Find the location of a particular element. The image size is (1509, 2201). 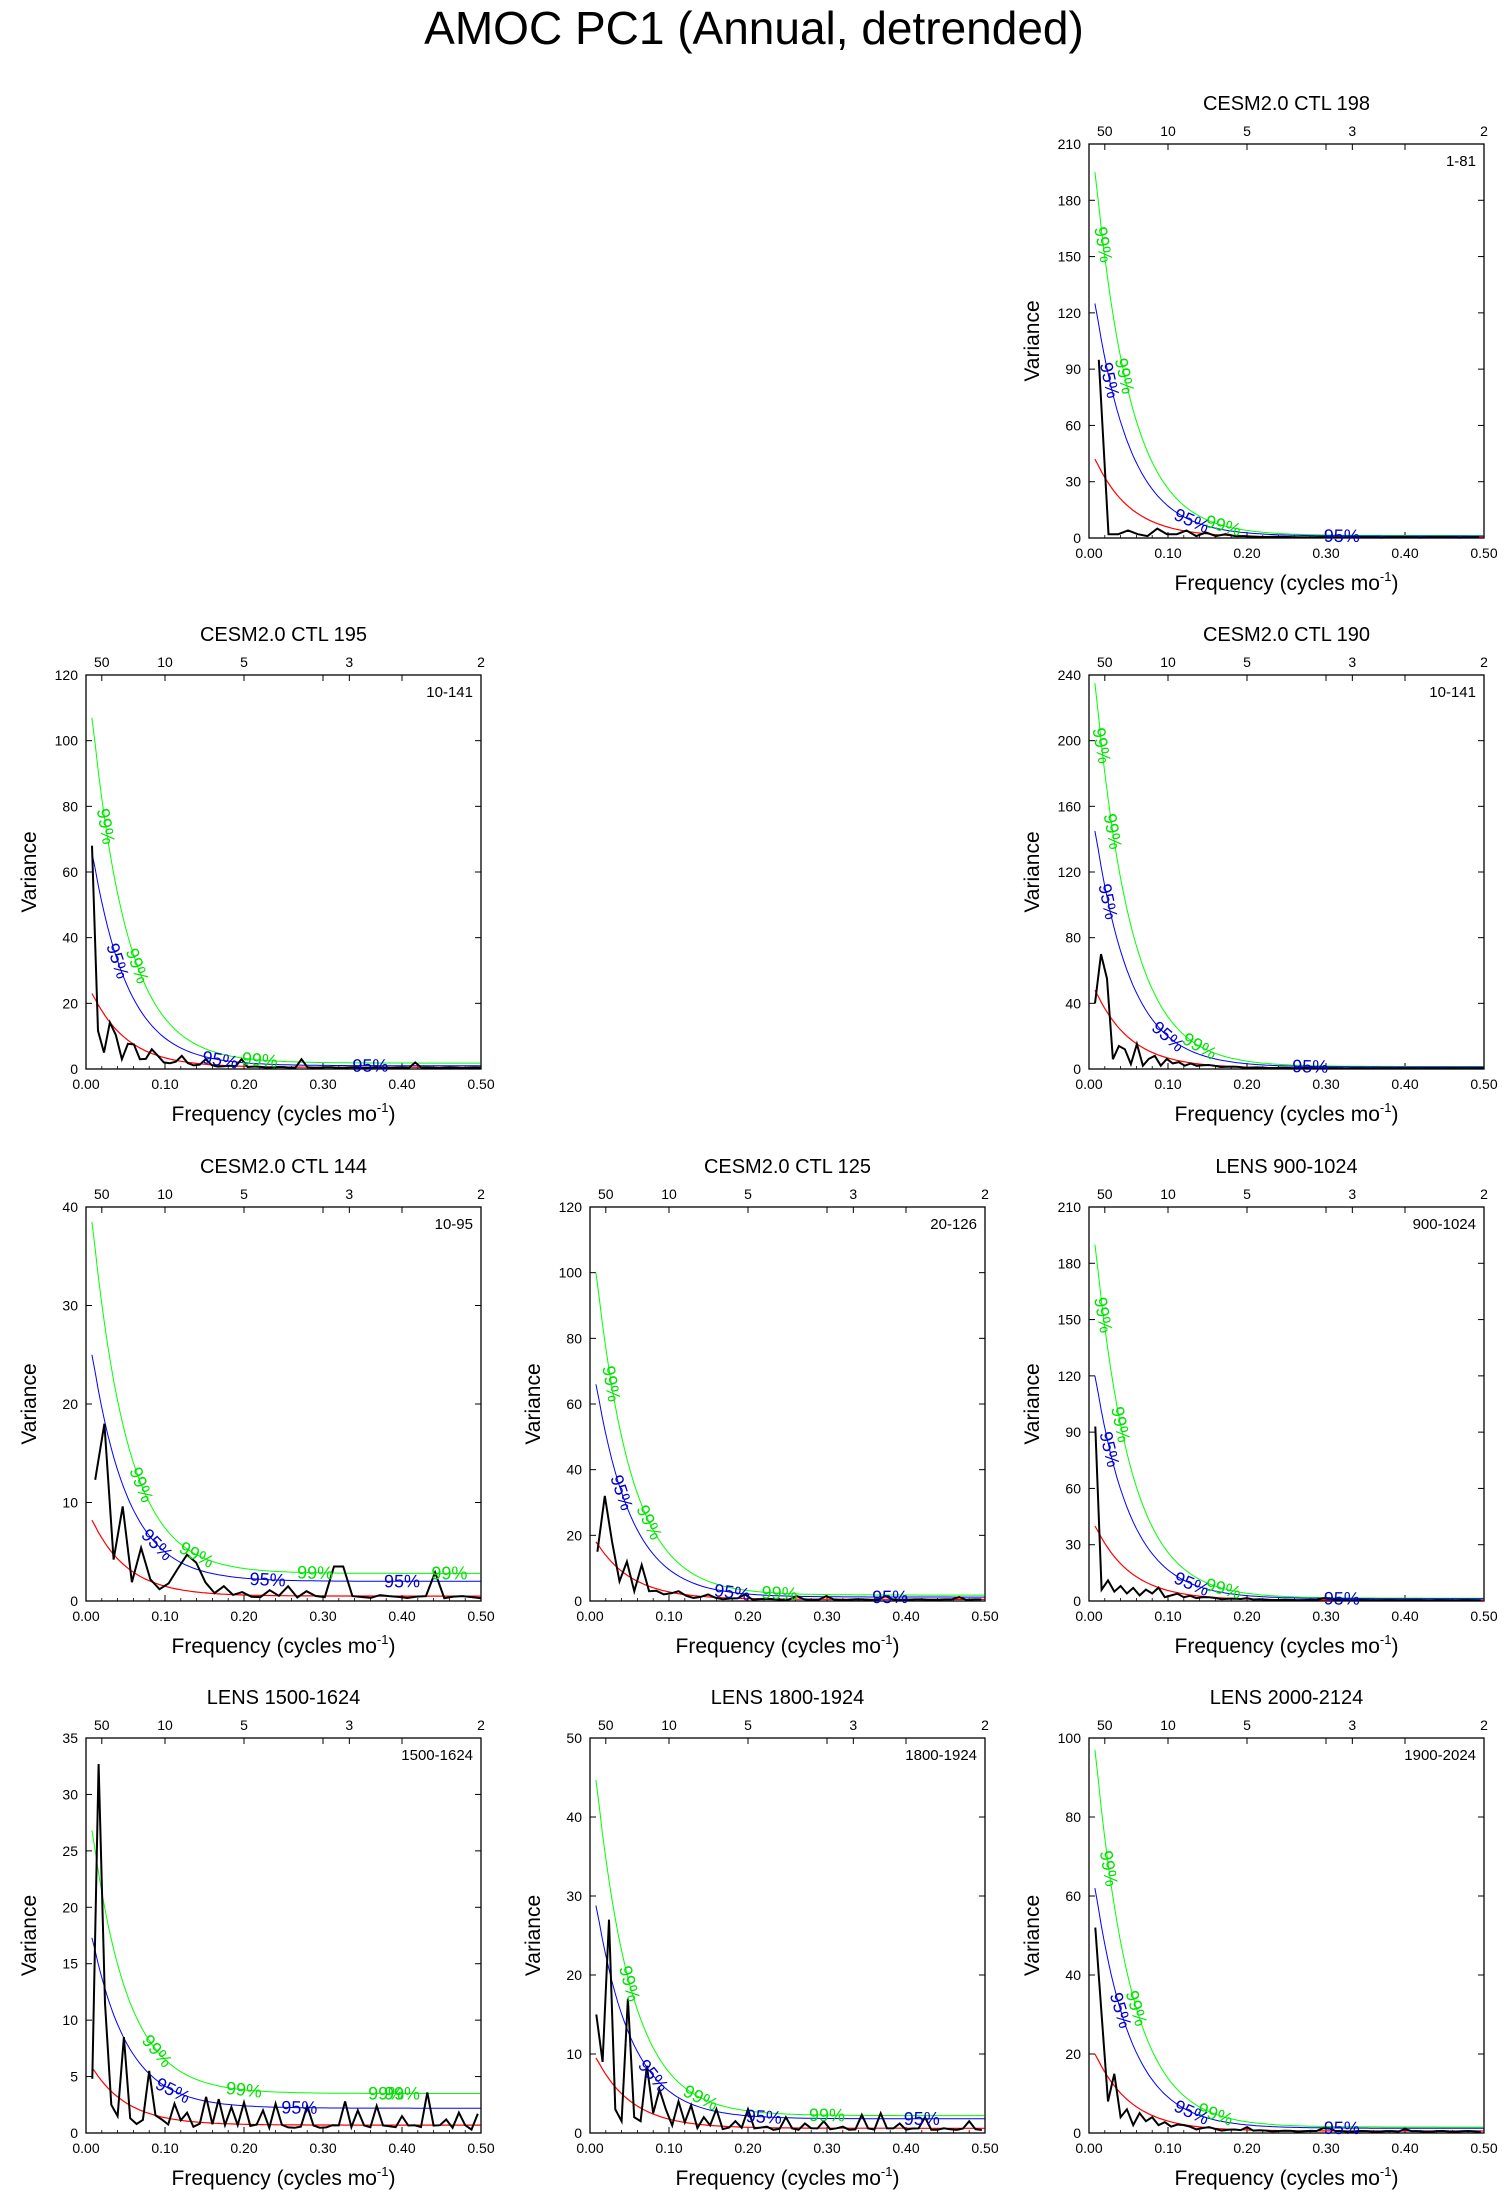

y-tick-label: 25 is located at coordinates (70, 1851).